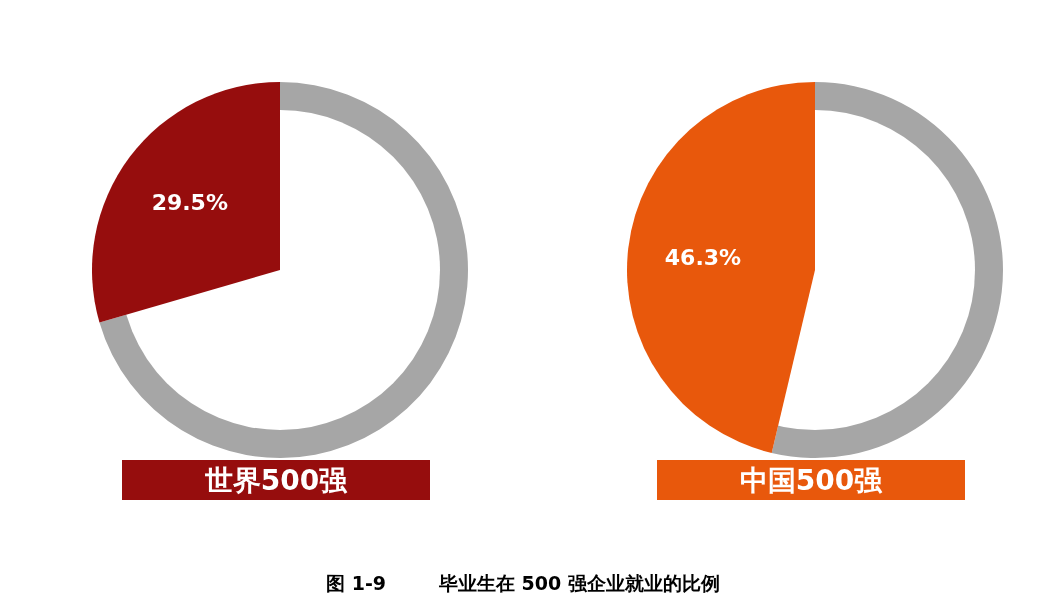  I want to click on data-label: 46.3%, so click(703, 257).